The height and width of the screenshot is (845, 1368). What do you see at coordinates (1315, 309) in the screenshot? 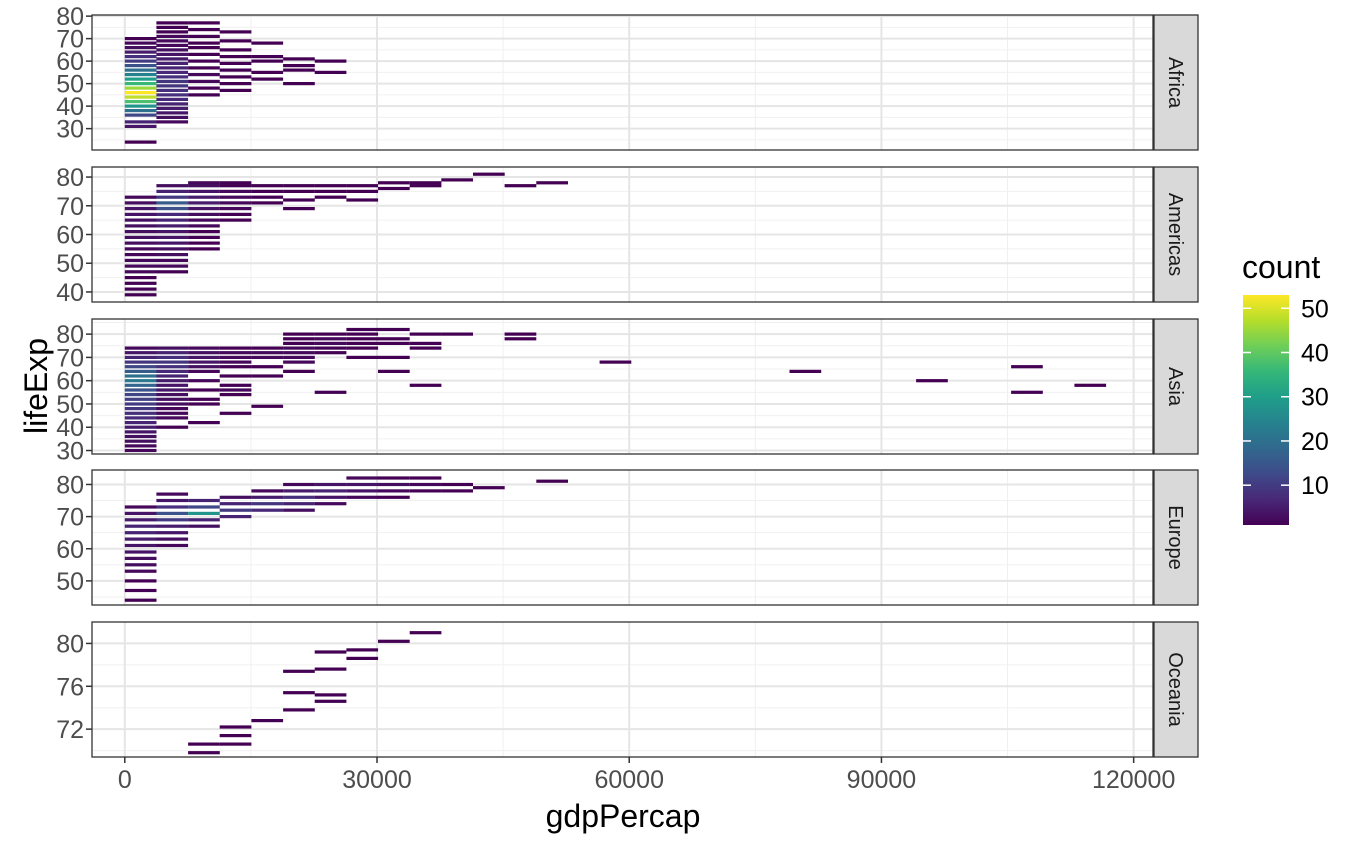
I see `legend-tick-label: 50` at bounding box center [1315, 309].